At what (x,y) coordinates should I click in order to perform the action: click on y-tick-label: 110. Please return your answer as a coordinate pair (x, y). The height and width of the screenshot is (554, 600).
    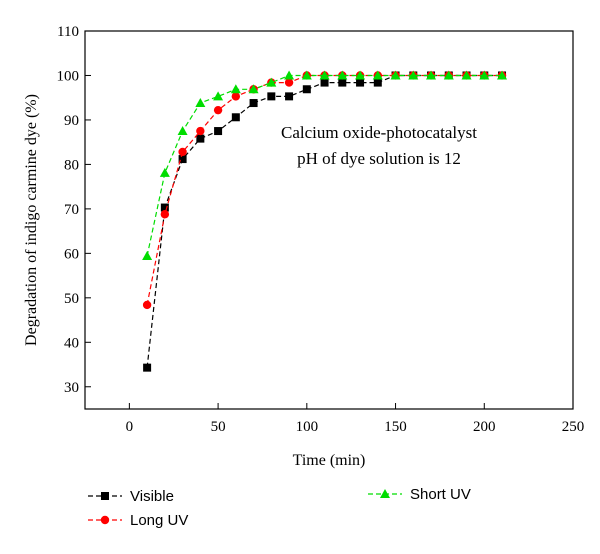
    Looking at the image, I should click on (68, 32).